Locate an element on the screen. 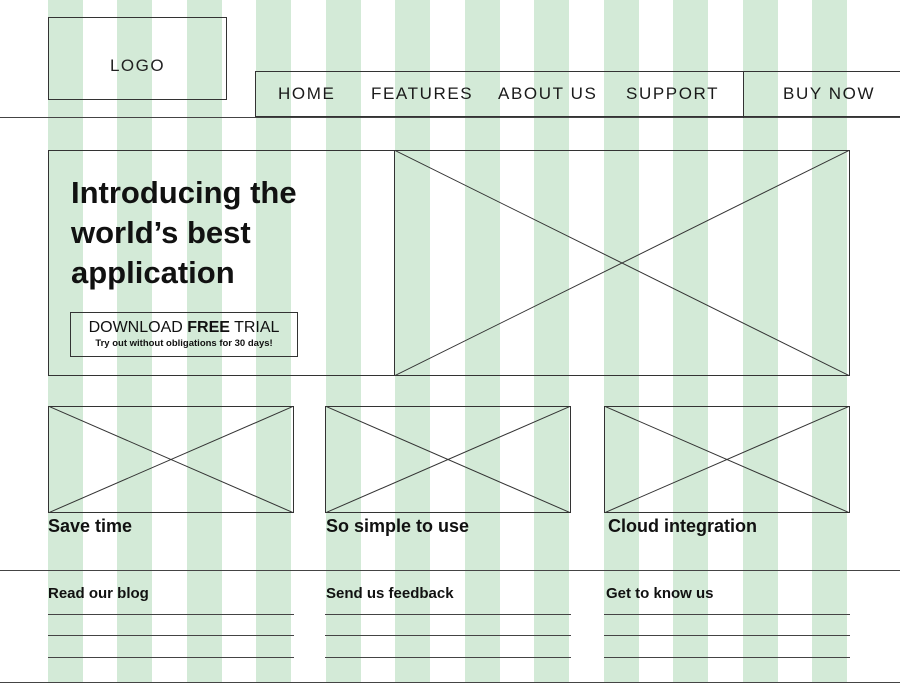  download-button-label: DOWNLOAD FREE TRIAL is located at coordinates (184, 327).